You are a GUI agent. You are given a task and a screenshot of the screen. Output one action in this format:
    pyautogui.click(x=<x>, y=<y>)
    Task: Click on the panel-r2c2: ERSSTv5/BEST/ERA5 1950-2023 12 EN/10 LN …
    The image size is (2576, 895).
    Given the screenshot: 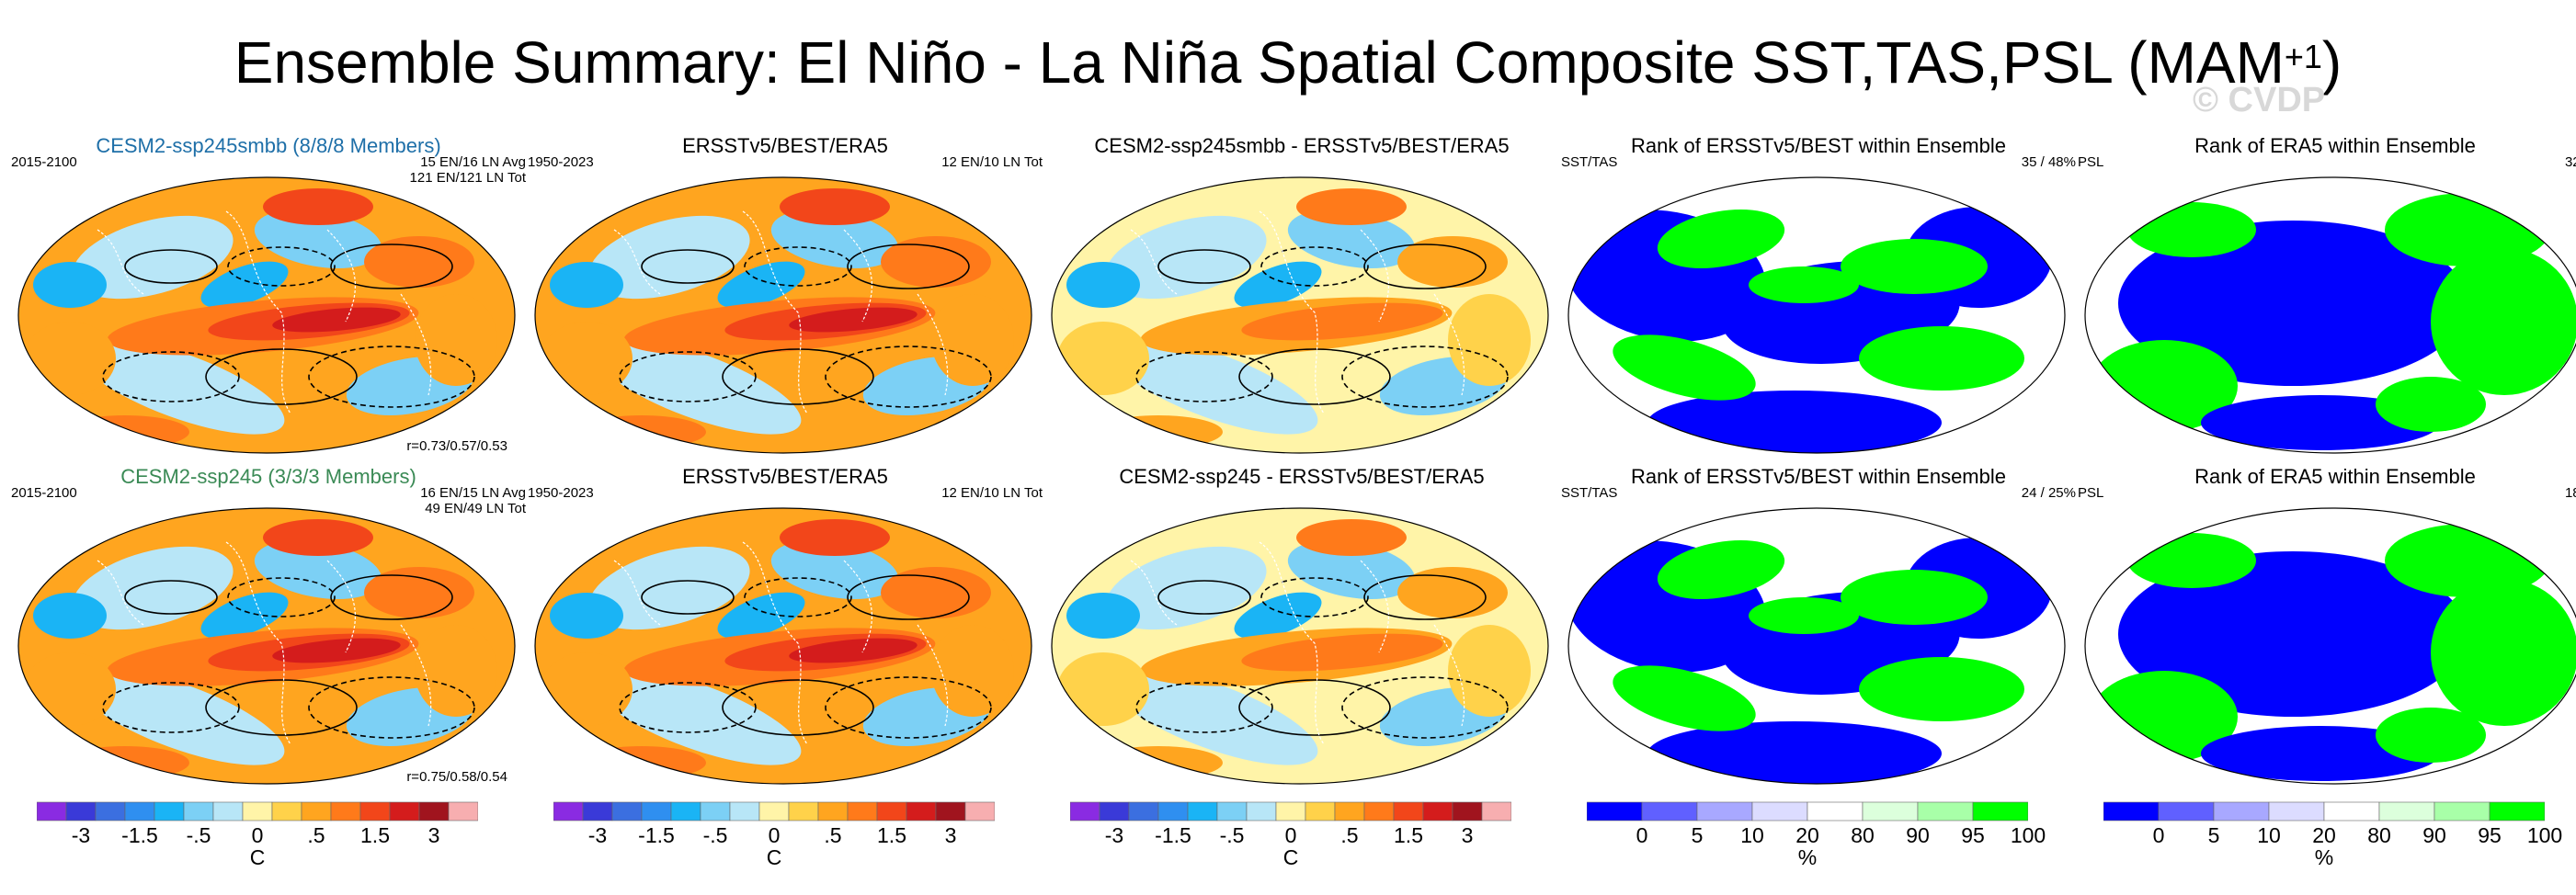 What is the action you would take?
    pyautogui.click(x=785, y=630)
    